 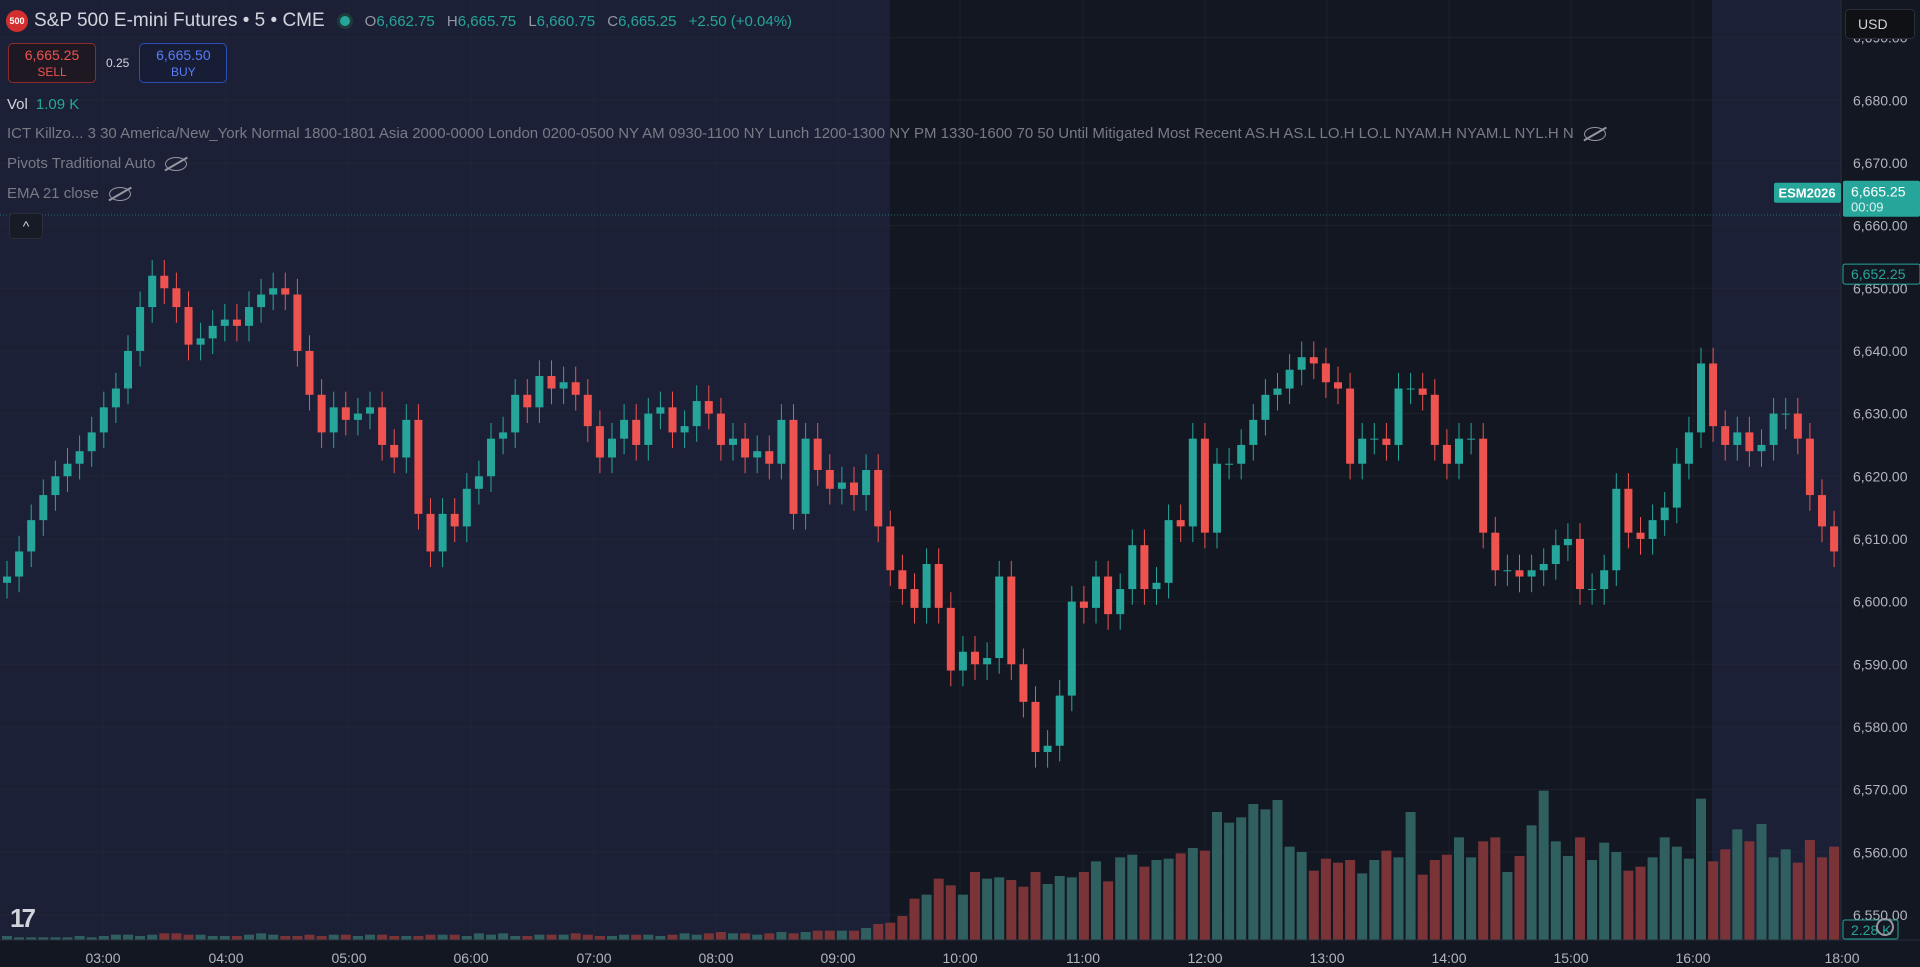 I want to click on time-tick-label: 05:00, so click(x=348, y=958).